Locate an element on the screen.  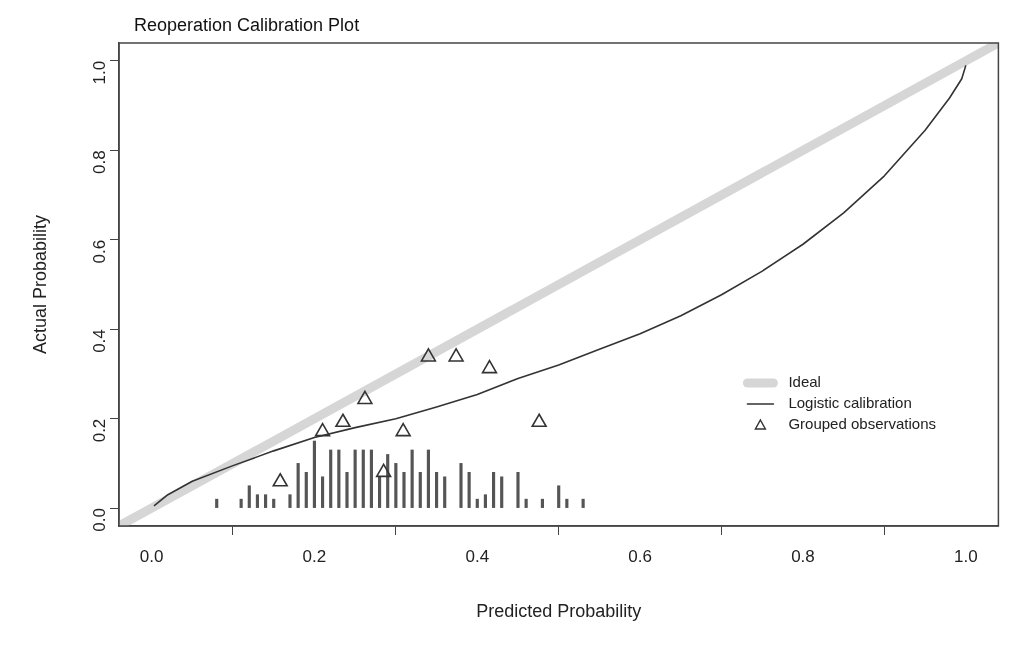
legend-label: Grouped observations is located at coordinates (862, 424).